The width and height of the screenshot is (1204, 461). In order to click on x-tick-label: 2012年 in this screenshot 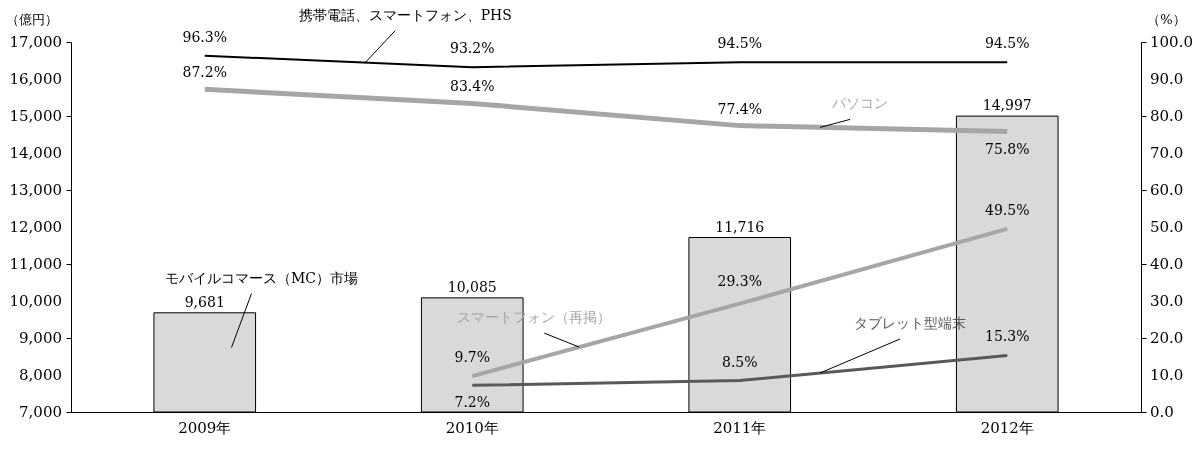, I will do `click(1007, 427)`.